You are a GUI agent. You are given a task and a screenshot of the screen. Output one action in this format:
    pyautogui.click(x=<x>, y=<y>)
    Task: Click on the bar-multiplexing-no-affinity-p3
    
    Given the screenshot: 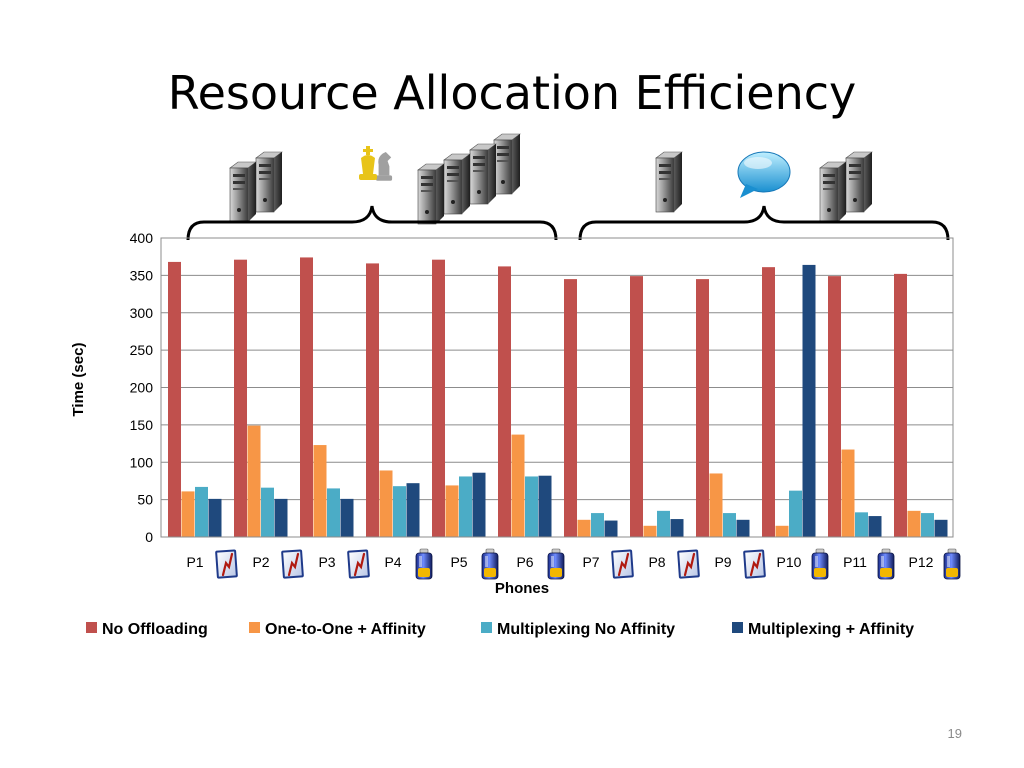 What is the action you would take?
    pyautogui.click(x=333, y=512)
    